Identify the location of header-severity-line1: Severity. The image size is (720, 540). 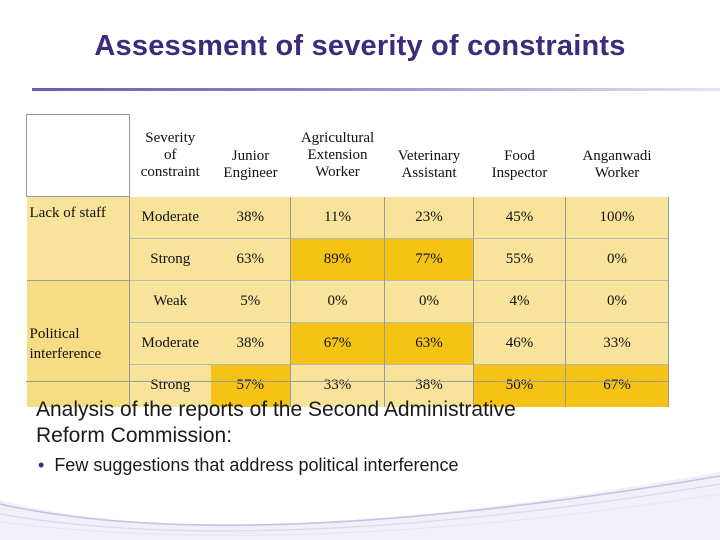
(170, 138).